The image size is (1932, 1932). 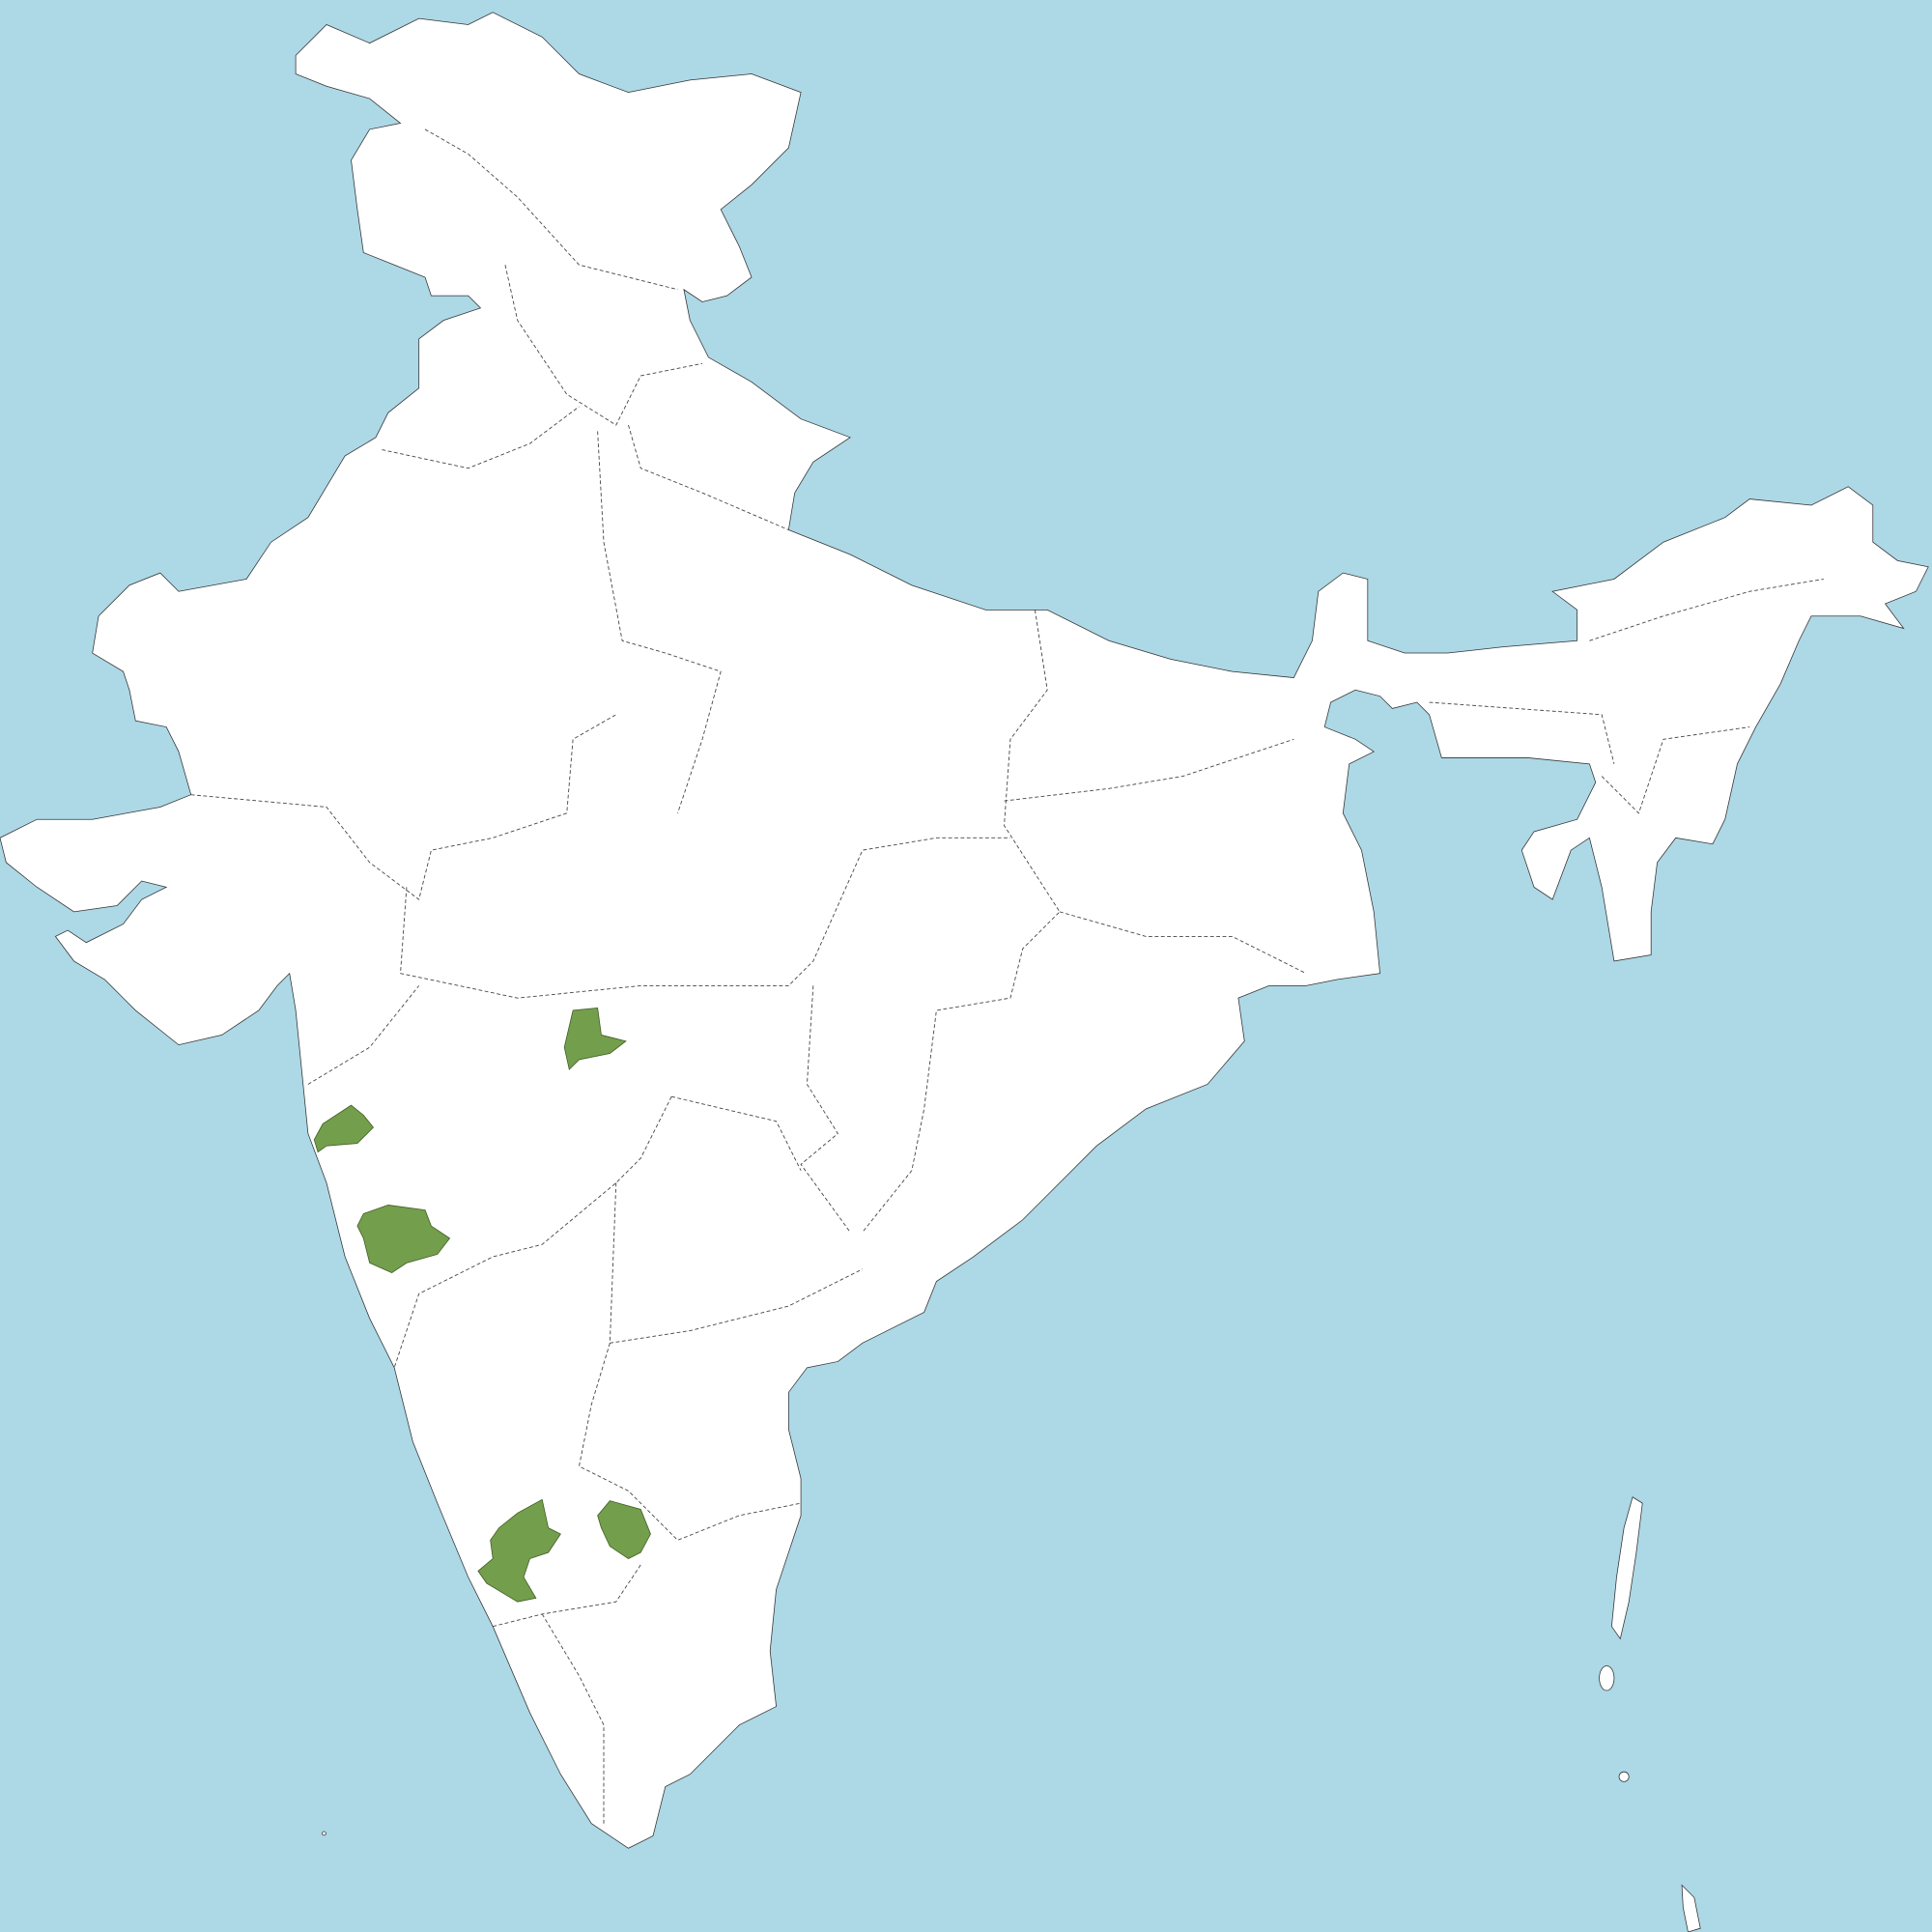 I want to click on lakshadweep-island, so click(x=324, y=1833).